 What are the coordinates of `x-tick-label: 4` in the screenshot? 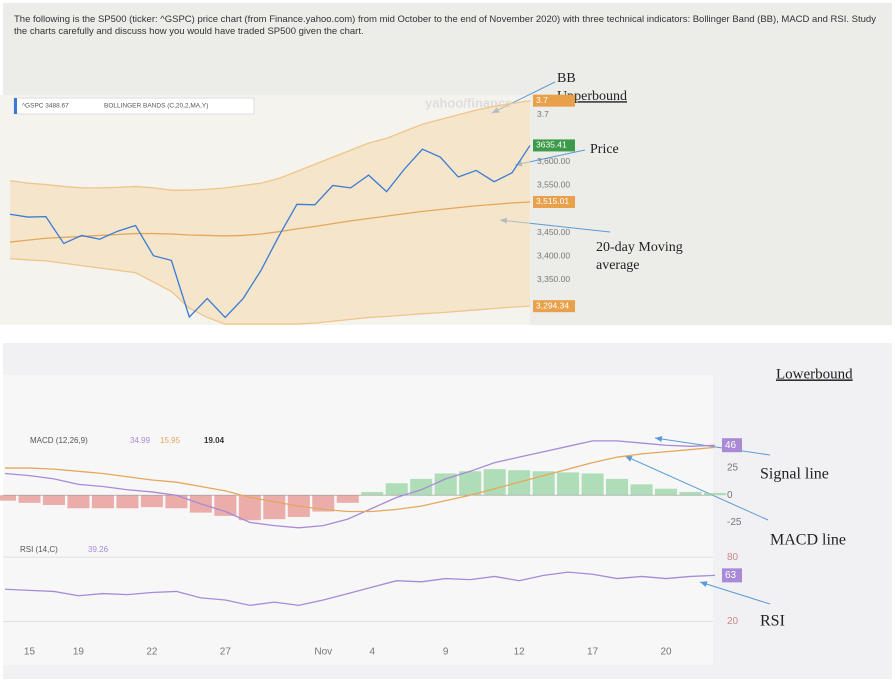 It's located at (372, 652).